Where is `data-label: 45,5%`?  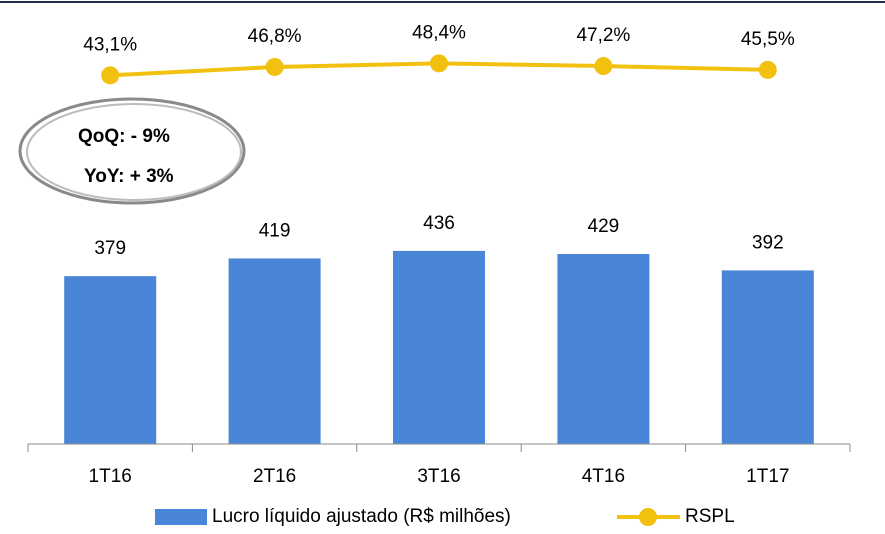
data-label: 45,5% is located at coordinates (768, 39).